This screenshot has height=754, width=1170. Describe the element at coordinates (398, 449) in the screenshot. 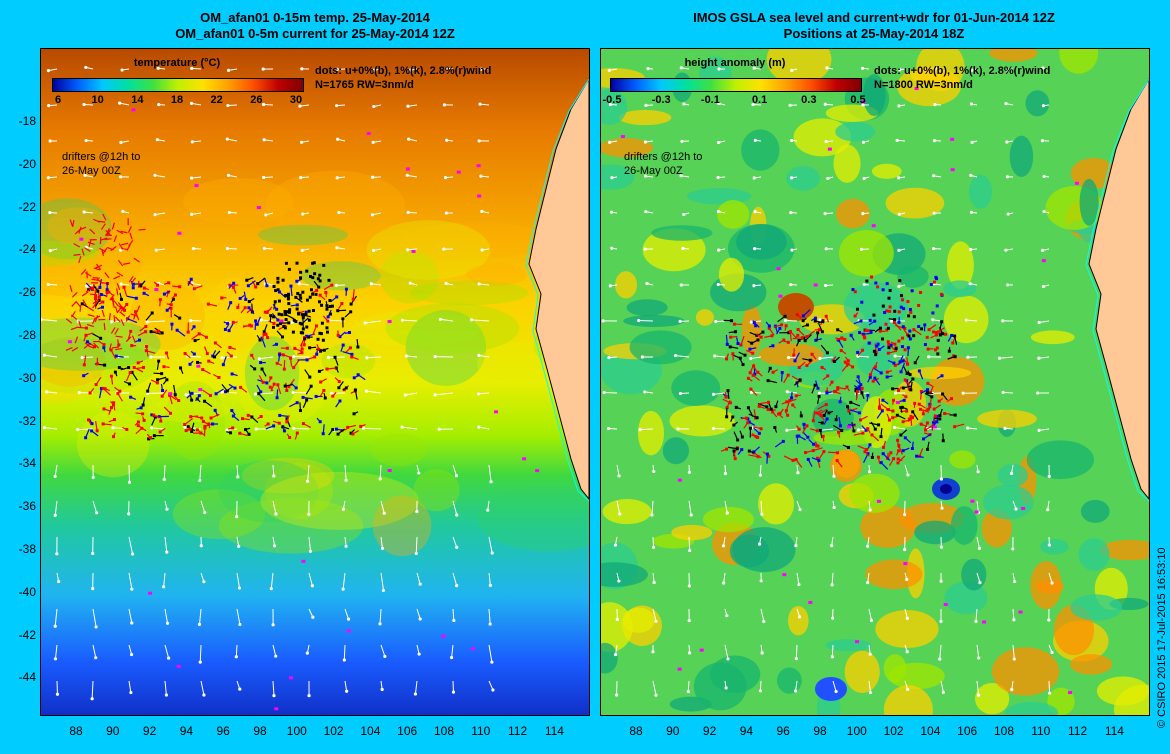

I see `temperature-patch` at that location.